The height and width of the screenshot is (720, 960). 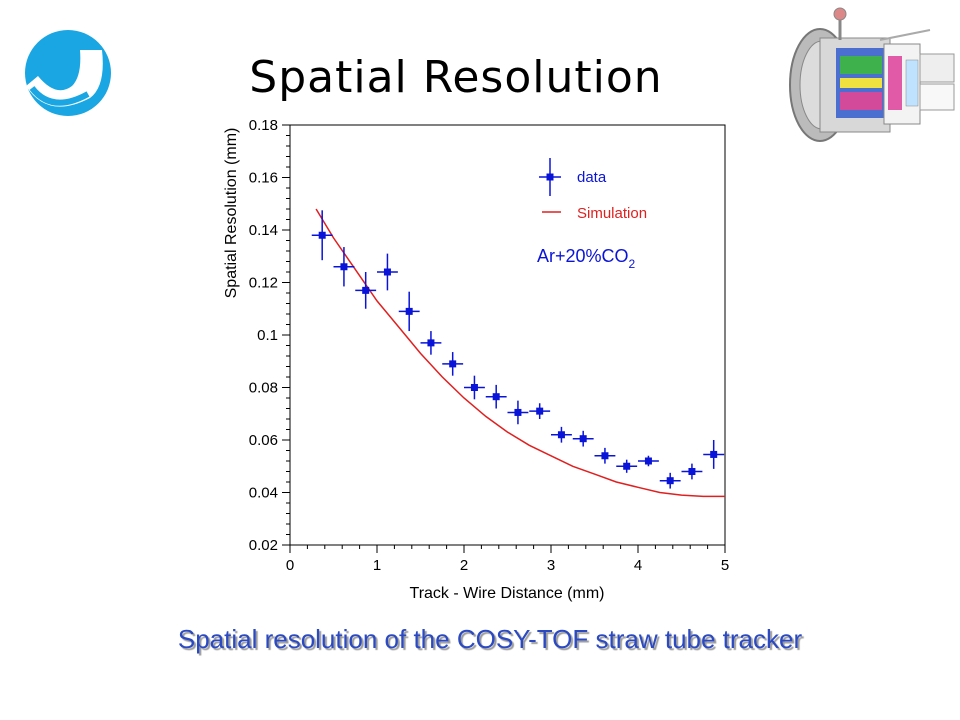 I want to click on y-tick-label: 0.1, so click(x=267, y=335).